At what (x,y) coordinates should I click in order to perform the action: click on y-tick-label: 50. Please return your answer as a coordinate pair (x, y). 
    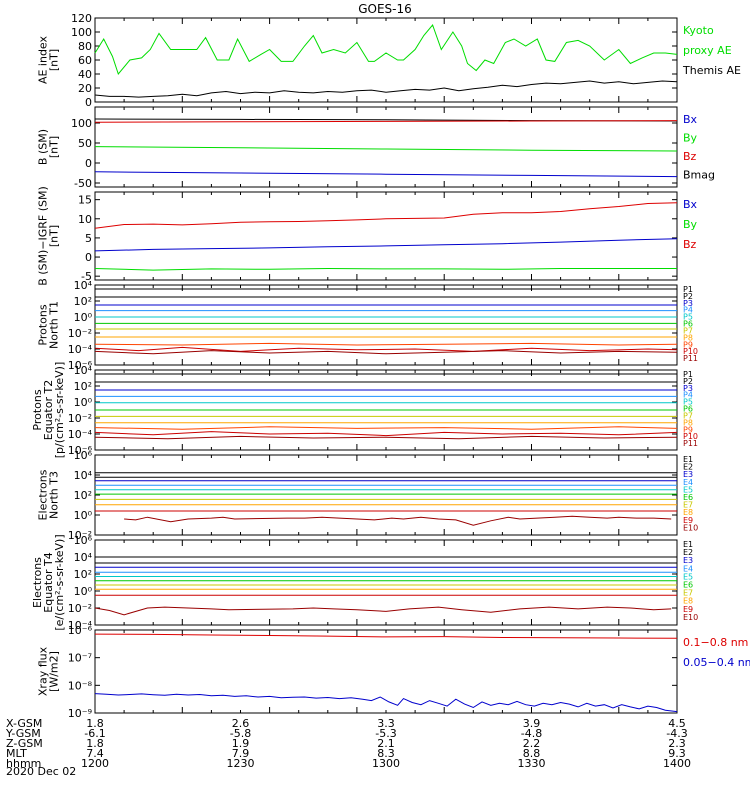
    Looking at the image, I should click on (85, 143).